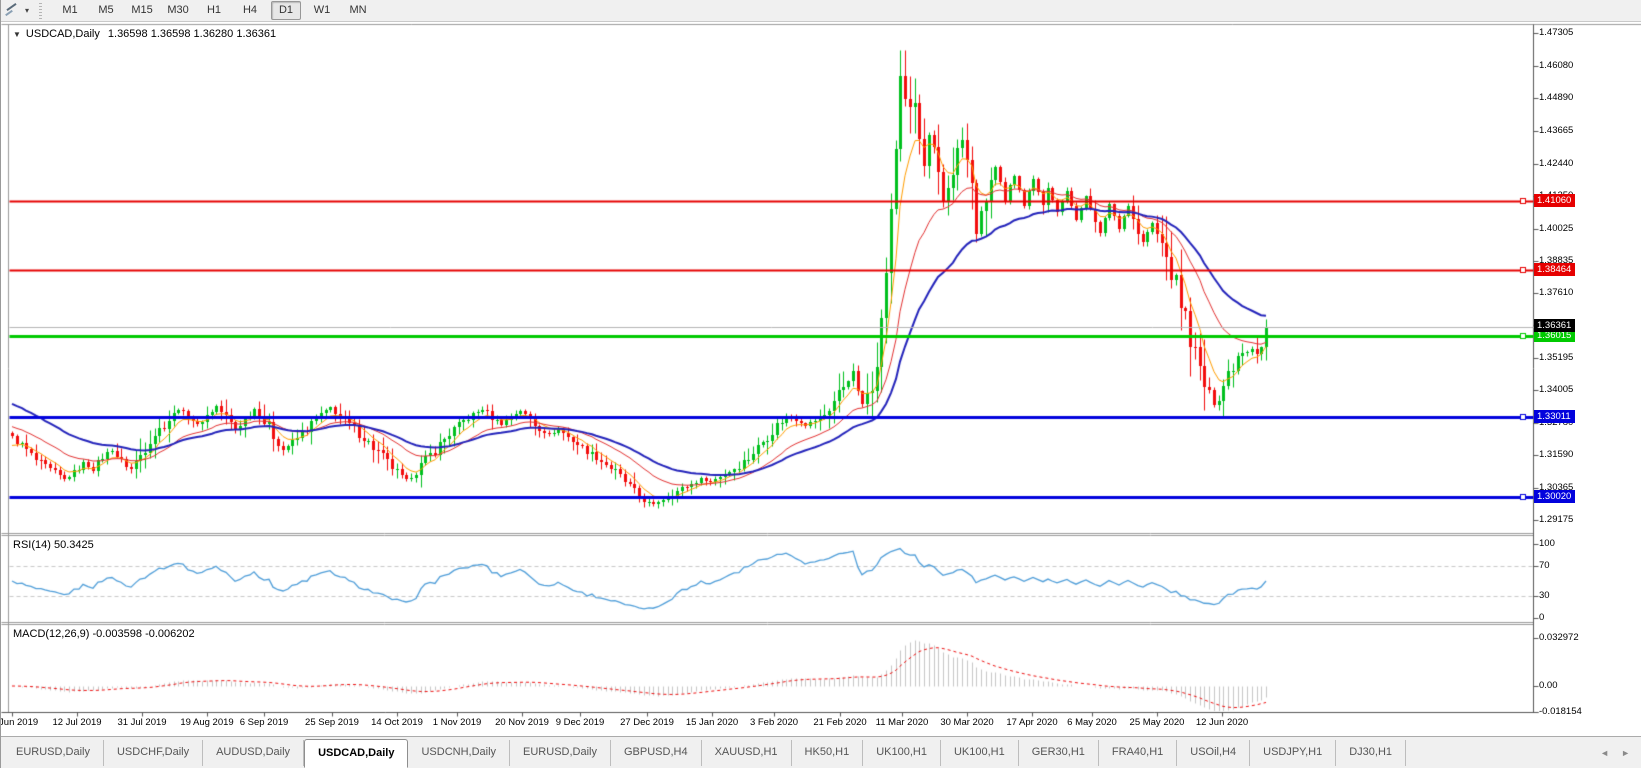 The height and width of the screenshot is (768, 1641). What do you see at coordinates (104, 634) in the screenshot?
I see `macd-indicator-title: MACD(12,26,9) -0.003598 -0.006202` at bounding box center [104, 634].